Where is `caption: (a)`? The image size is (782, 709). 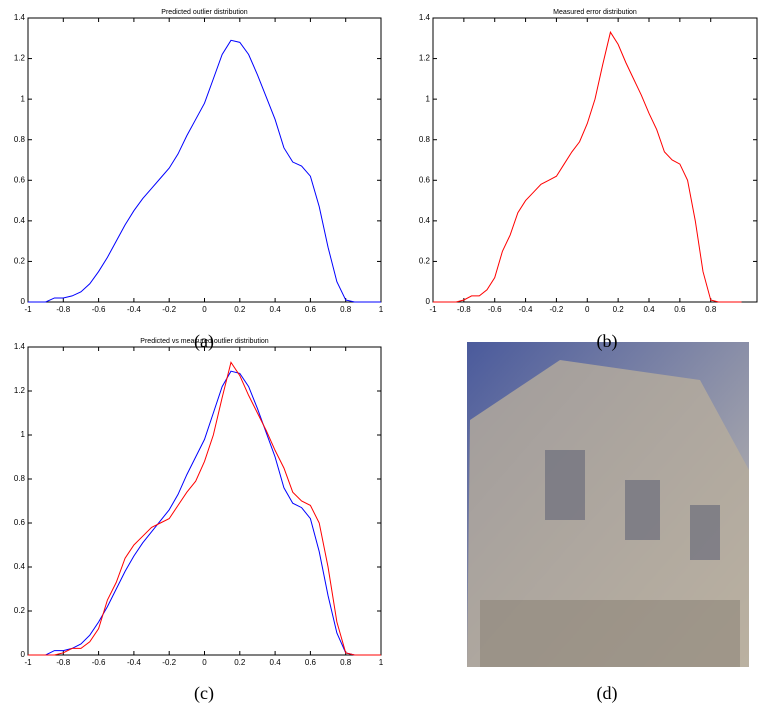
caption: (a) is located at coordinates (204, 341).